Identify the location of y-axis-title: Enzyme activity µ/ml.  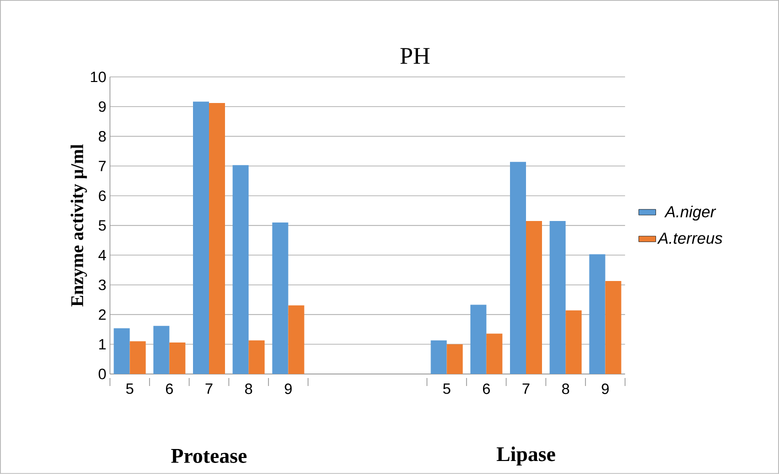
(78, 225).